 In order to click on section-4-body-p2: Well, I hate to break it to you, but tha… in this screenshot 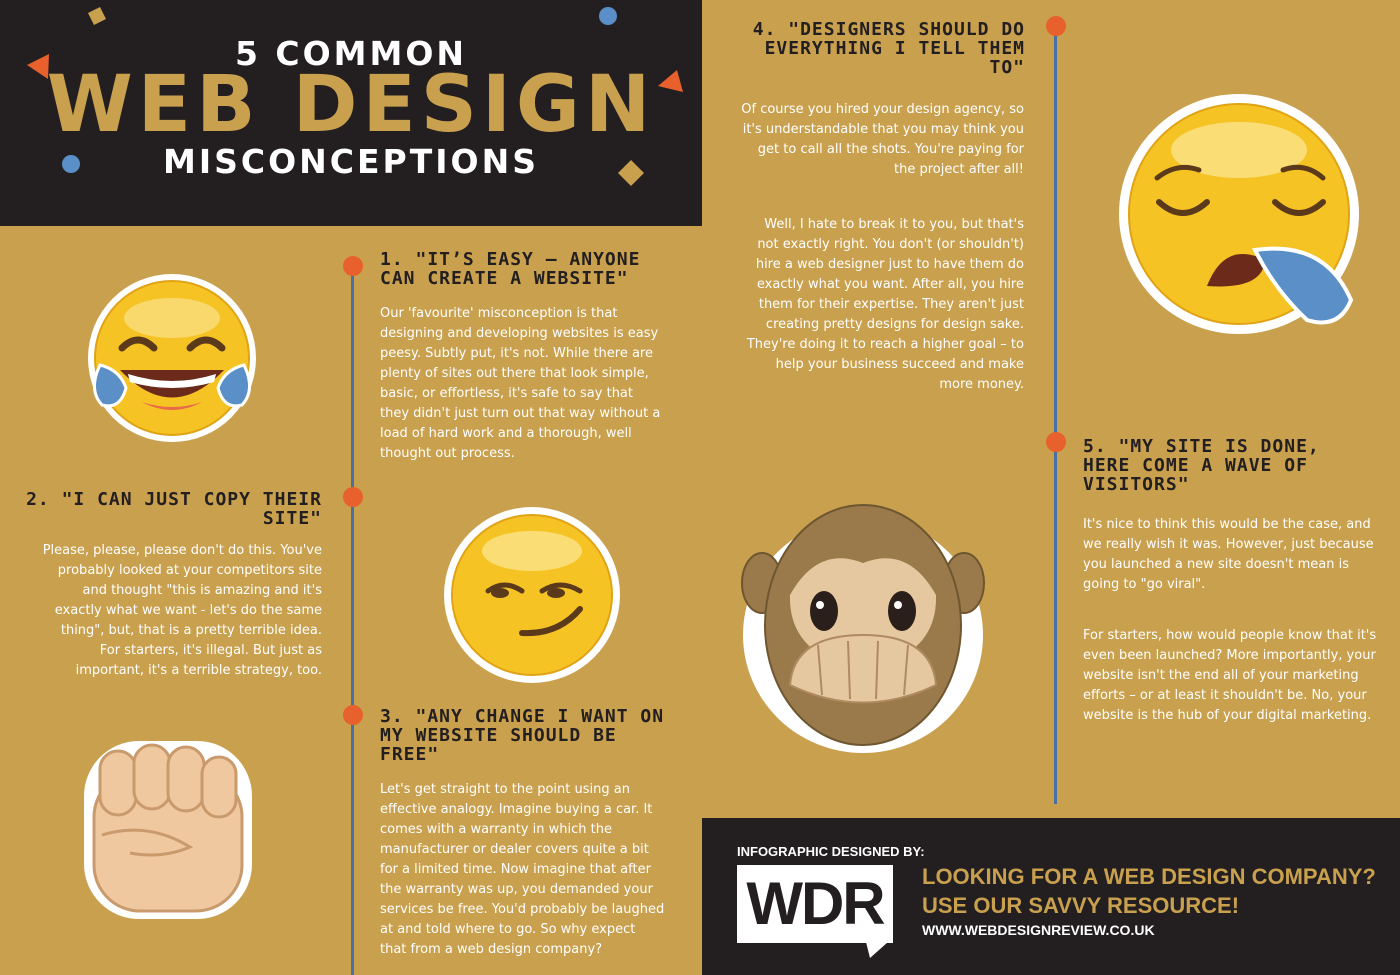, I will do `click(885, 304)`.